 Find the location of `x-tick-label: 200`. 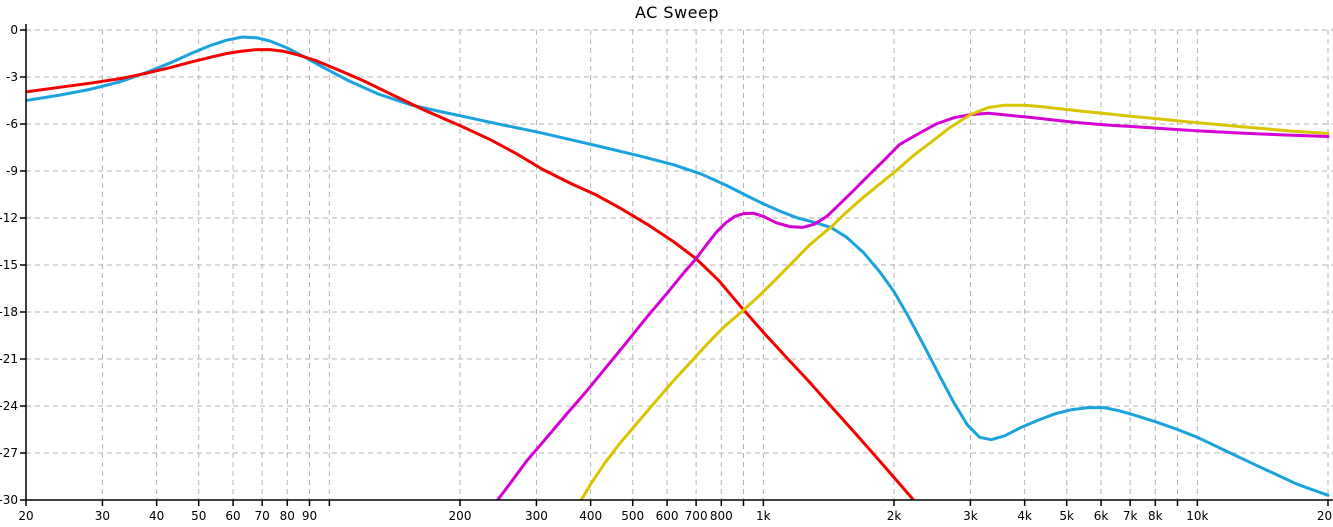

x-tick-label: 200 is located at coordinates (460, 516).